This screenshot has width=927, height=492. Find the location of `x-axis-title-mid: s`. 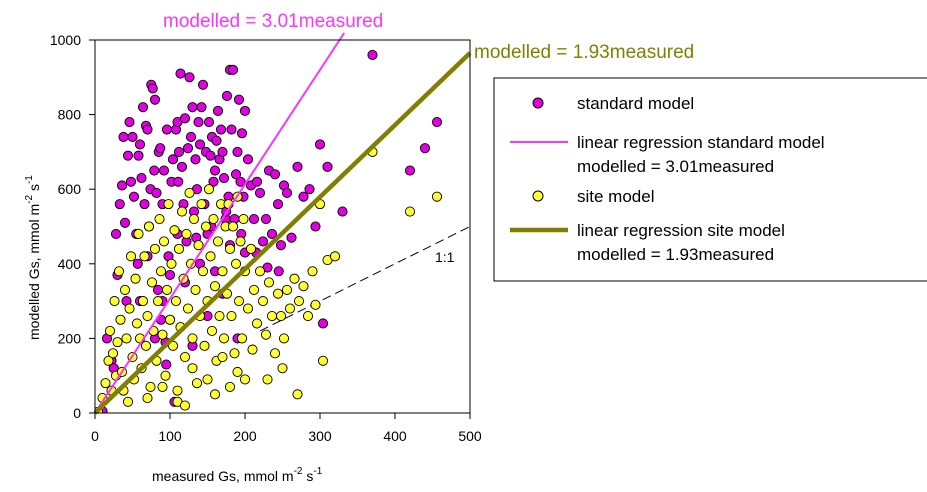

x-axis-title-mid: s is located at coordinates (308, 476).